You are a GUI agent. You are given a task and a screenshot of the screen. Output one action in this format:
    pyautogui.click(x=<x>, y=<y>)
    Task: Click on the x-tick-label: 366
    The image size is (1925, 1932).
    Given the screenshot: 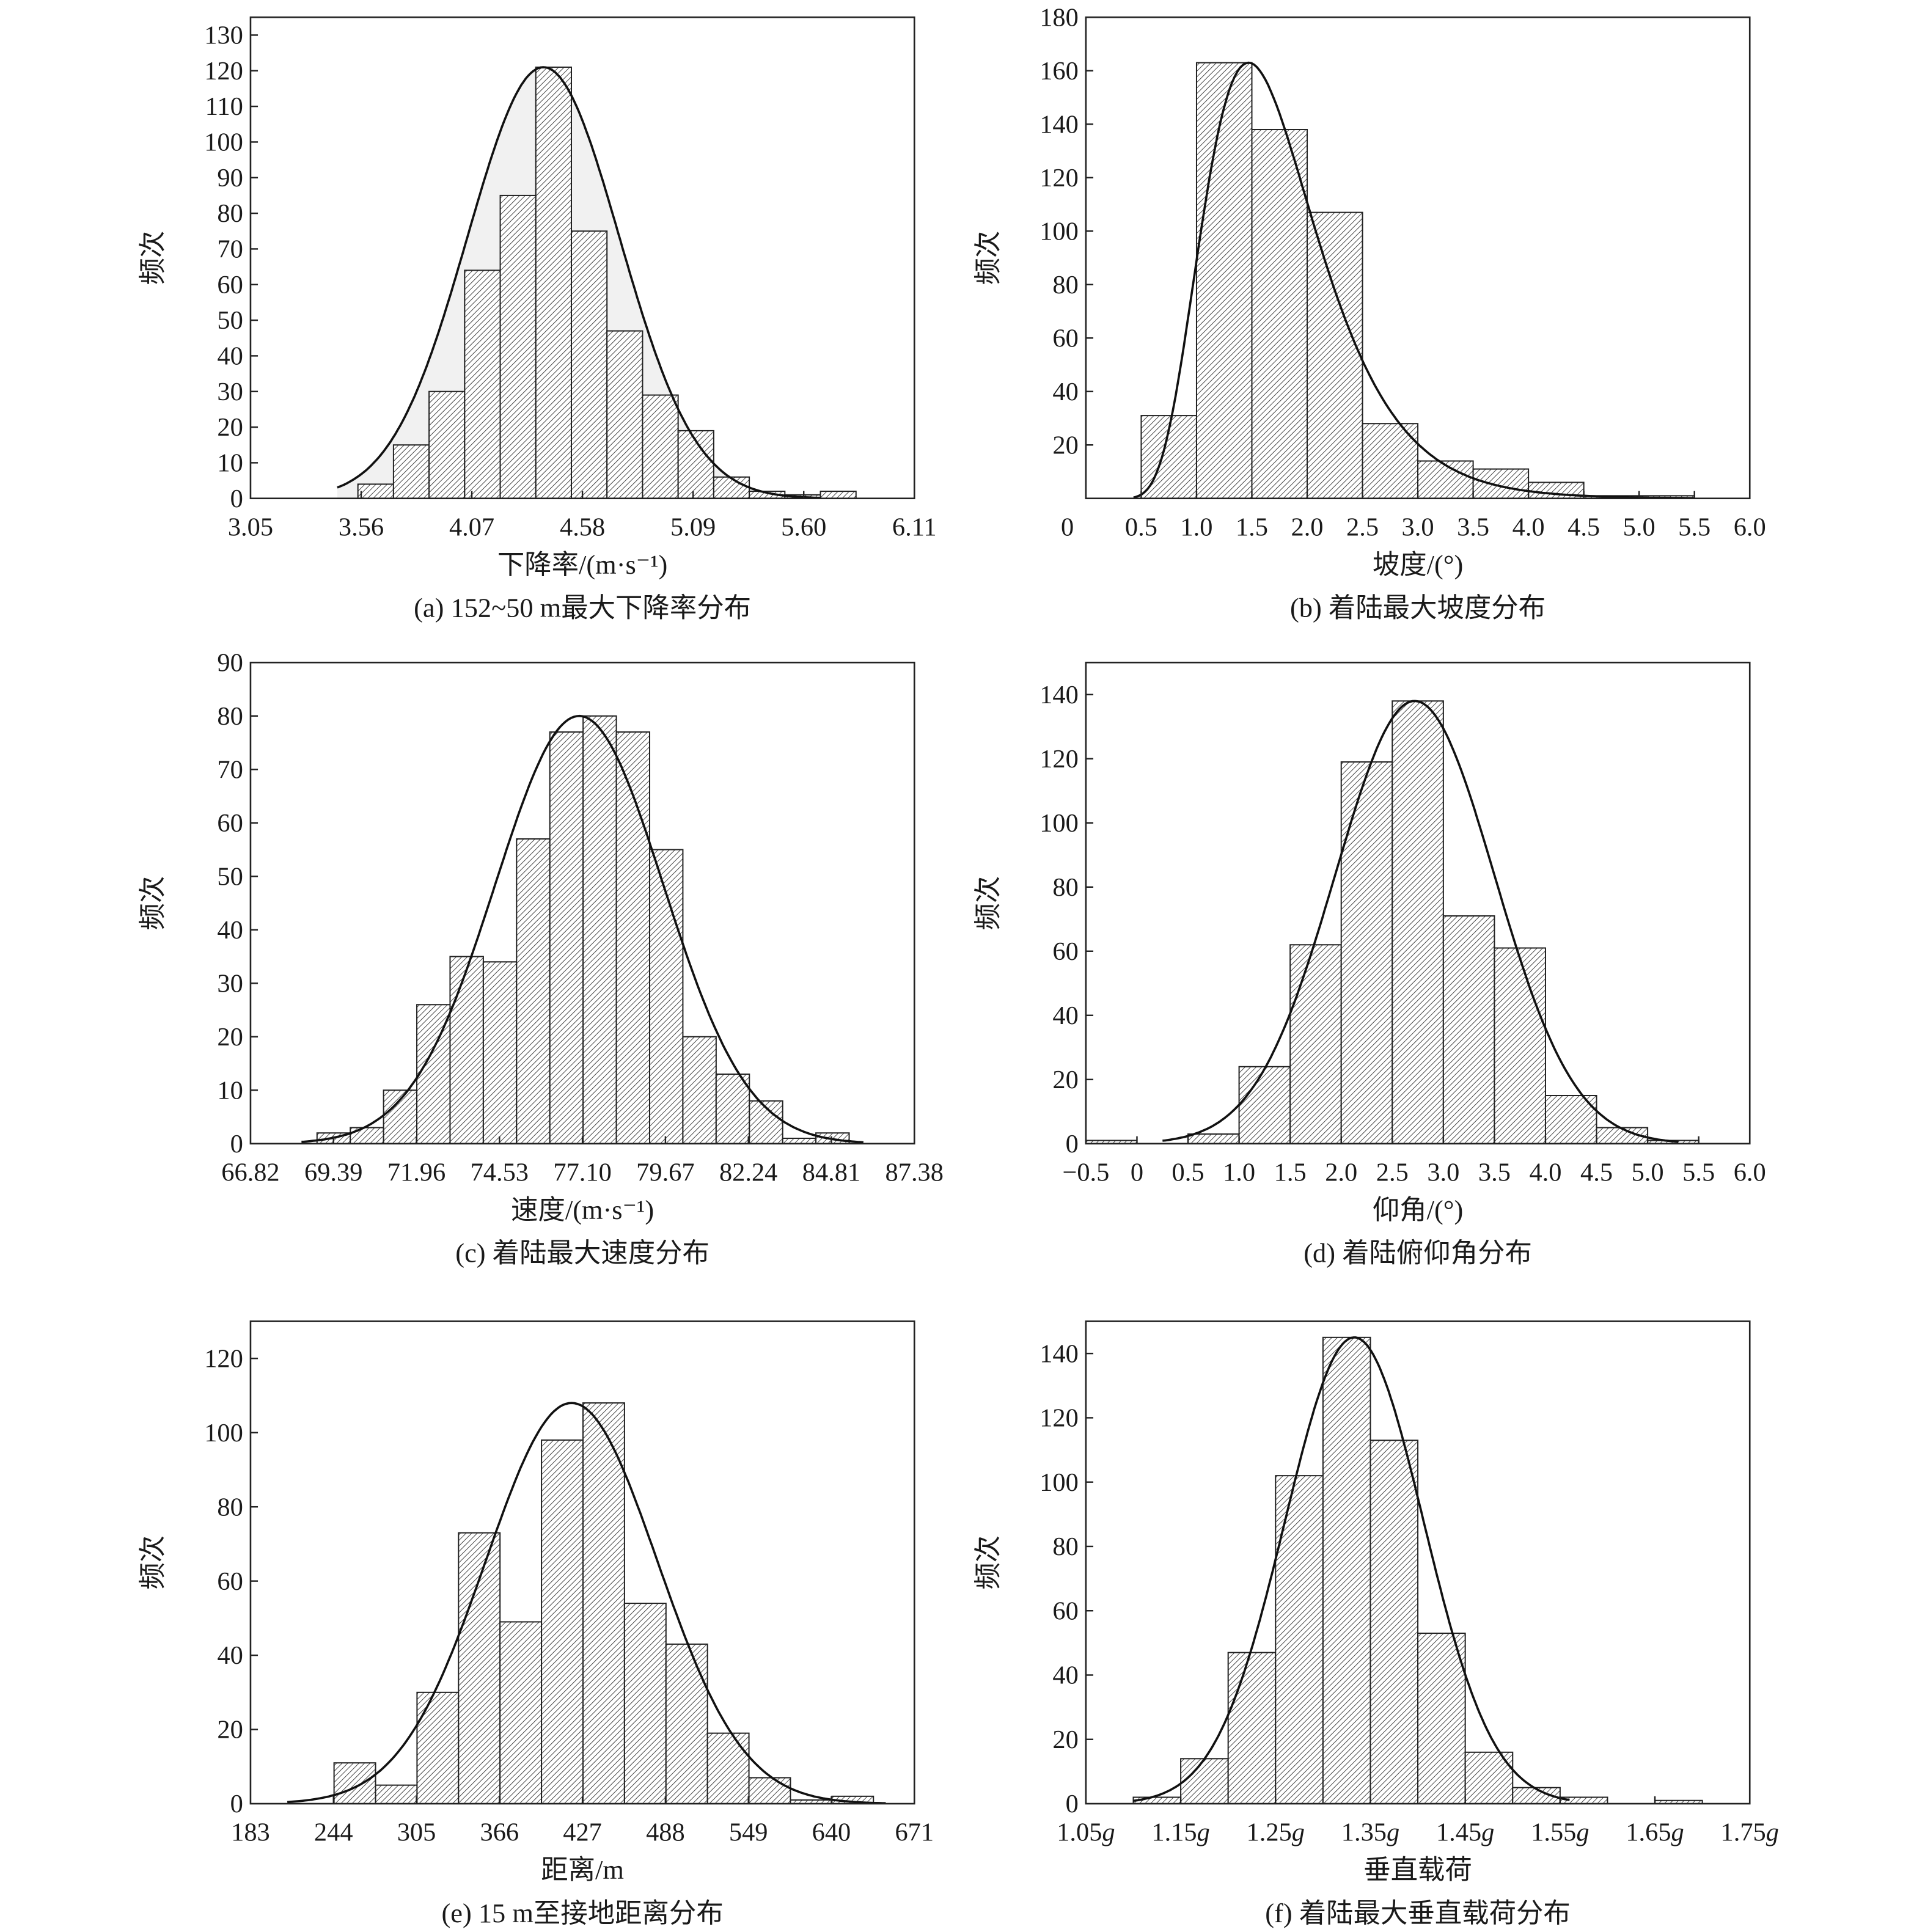 What is the action you would take?
    pyautogui.click(x=500, y=1832)
    